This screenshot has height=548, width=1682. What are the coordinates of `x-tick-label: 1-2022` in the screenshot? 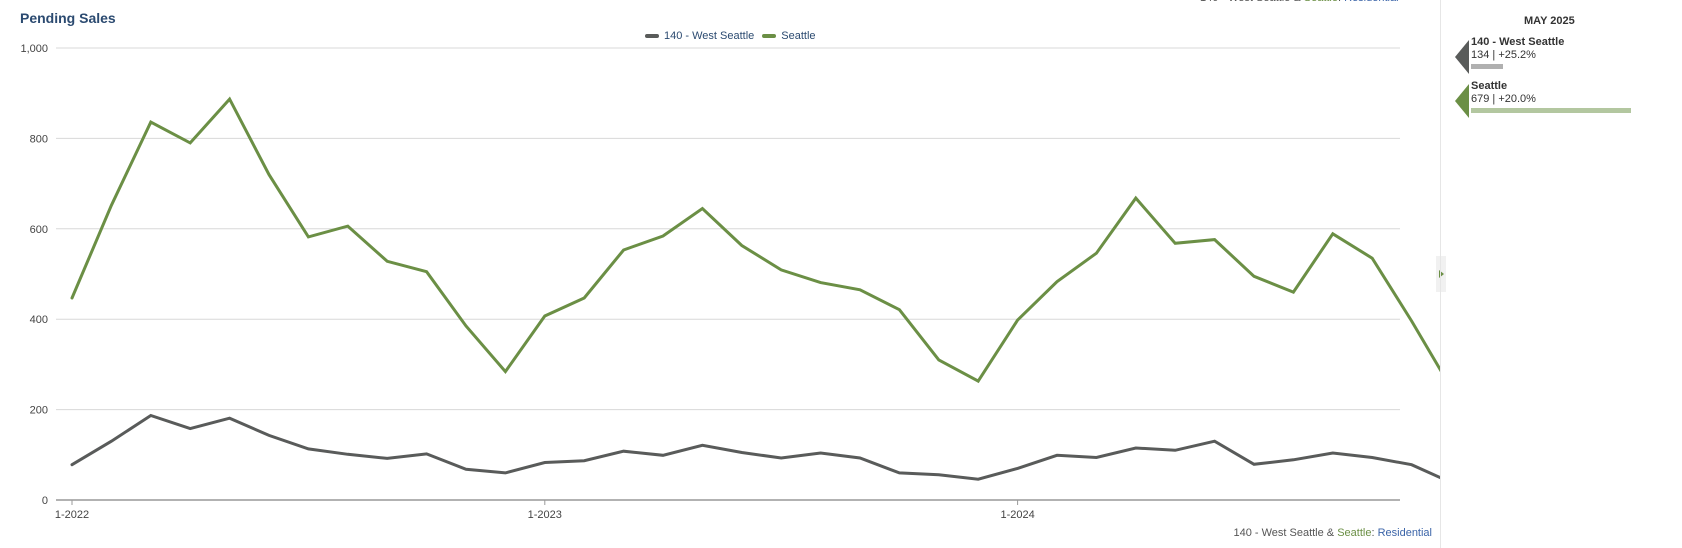 It's located at (72, 515).